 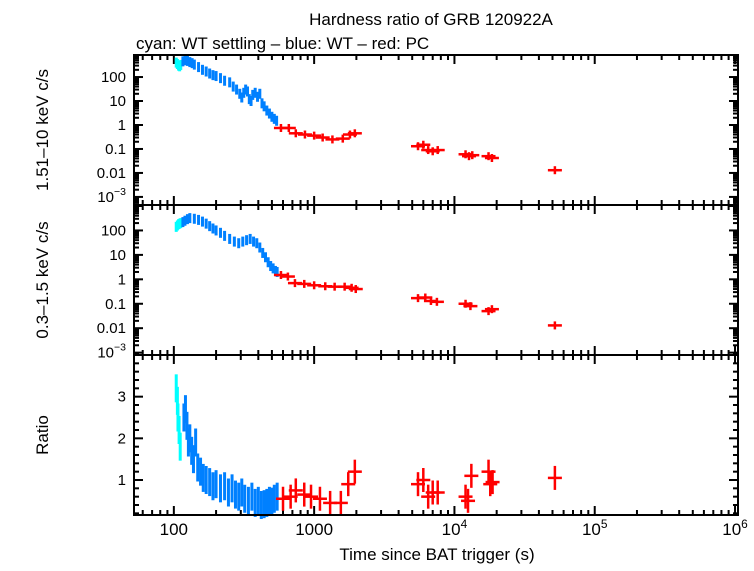 I want to click on x-tick-label: 10⁶, so click(x=735, y=528).